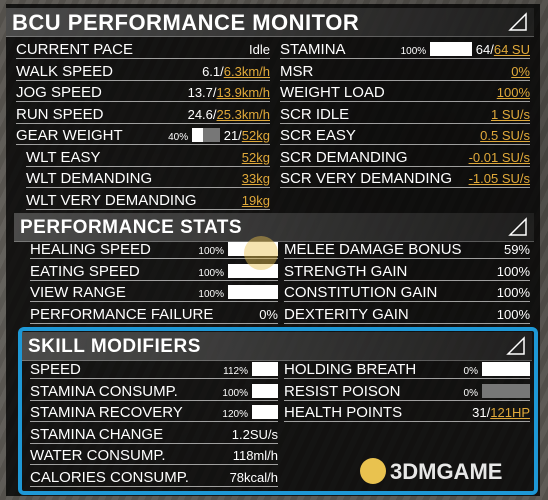 This screenshot has height=500, width=548. Describe the element at coordinates (407, 413) in the screenshot. I see `skills-row: HEALTH POINTS 31/121HP` at that location.